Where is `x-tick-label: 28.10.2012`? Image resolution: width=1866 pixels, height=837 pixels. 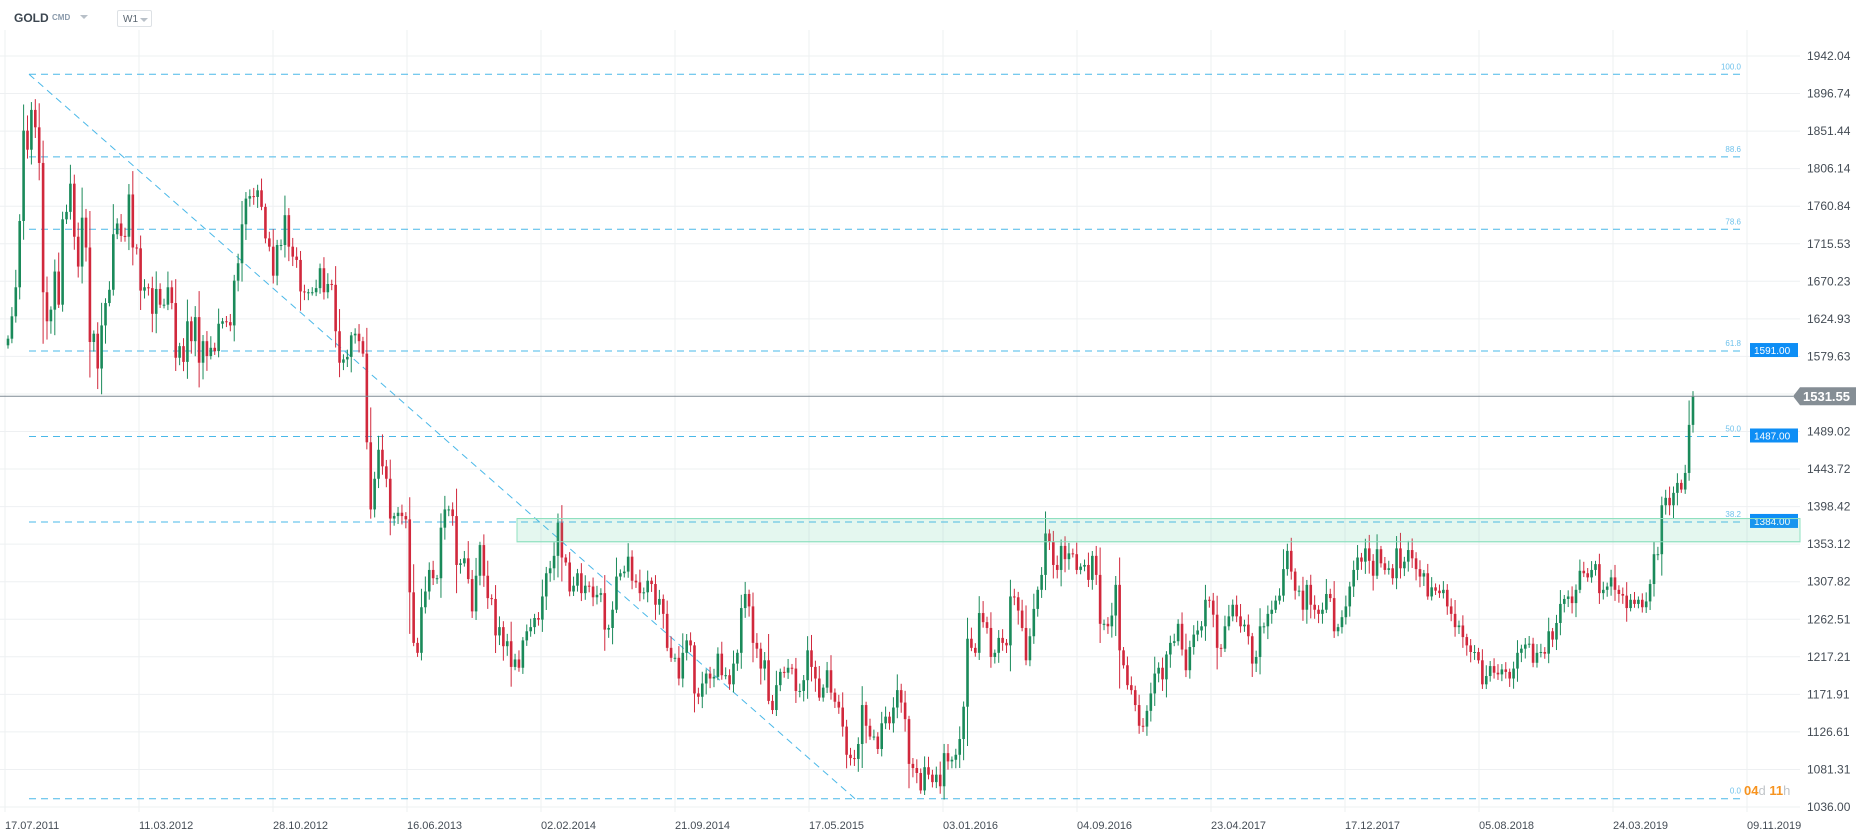
x-tick-label: 28.10.2012 is located at coordinates (300, 826).